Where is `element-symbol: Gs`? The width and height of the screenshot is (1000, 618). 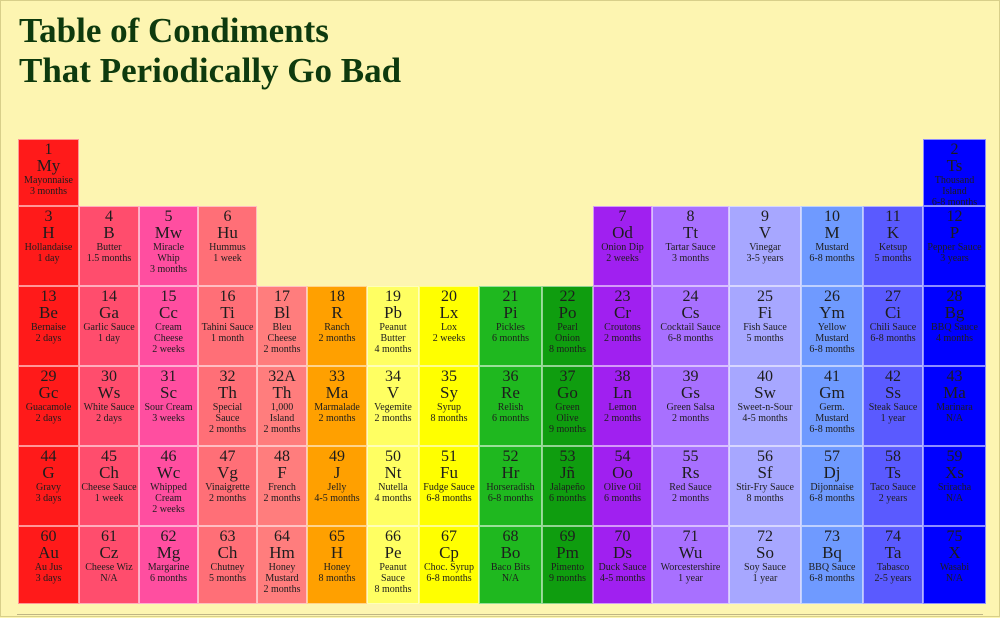 element-symbol: Gs is located at coordinates (690, 392).